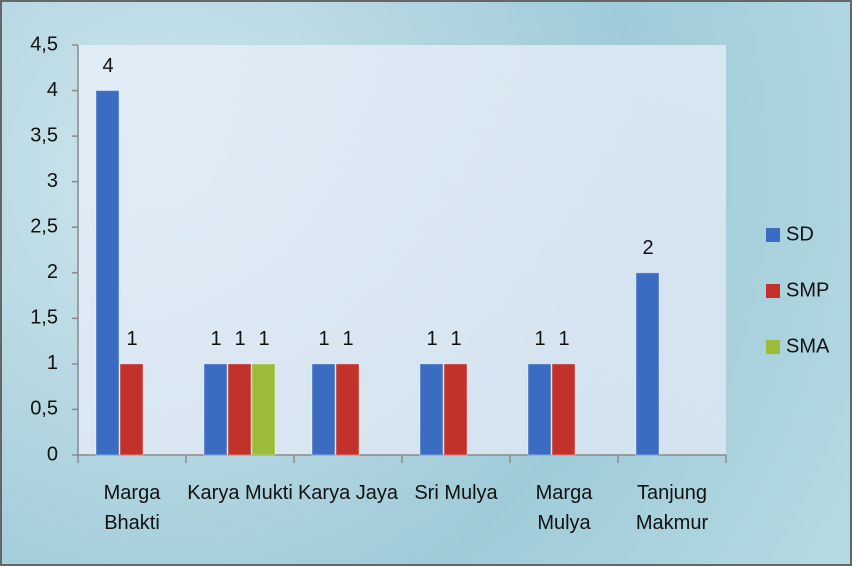 This screenshot has height=566, width=852. Describe the element at coordinates (44, 135) in the screenshot. I see `y-tick-label: 3,5` at that location.